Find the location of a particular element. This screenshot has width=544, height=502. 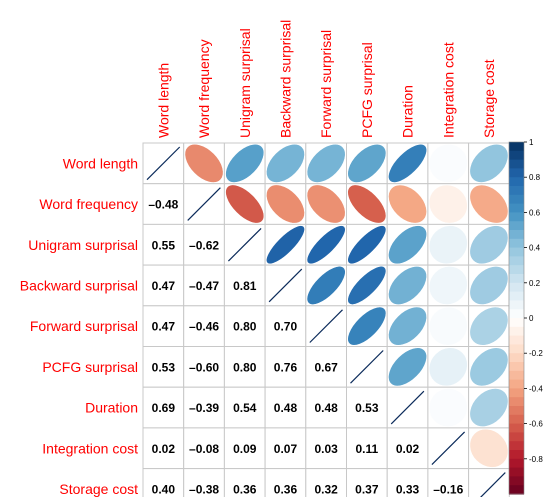

color-legend-tick-label: 0.4 is located at coordinates (535, 248).